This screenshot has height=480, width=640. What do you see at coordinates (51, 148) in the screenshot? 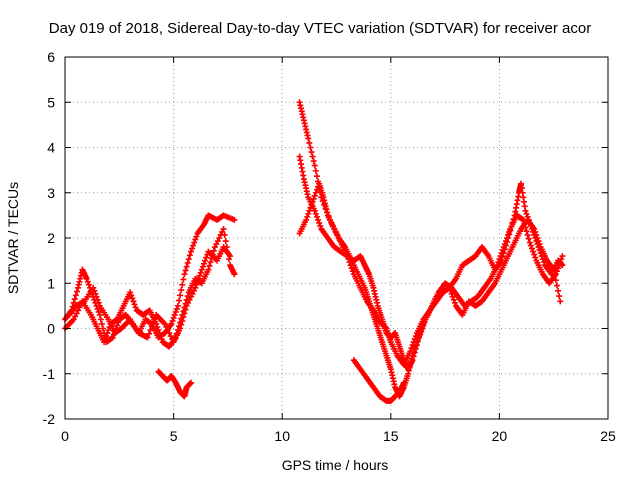
I see `y-tick-label: 4` at bounding box center [51, 148].